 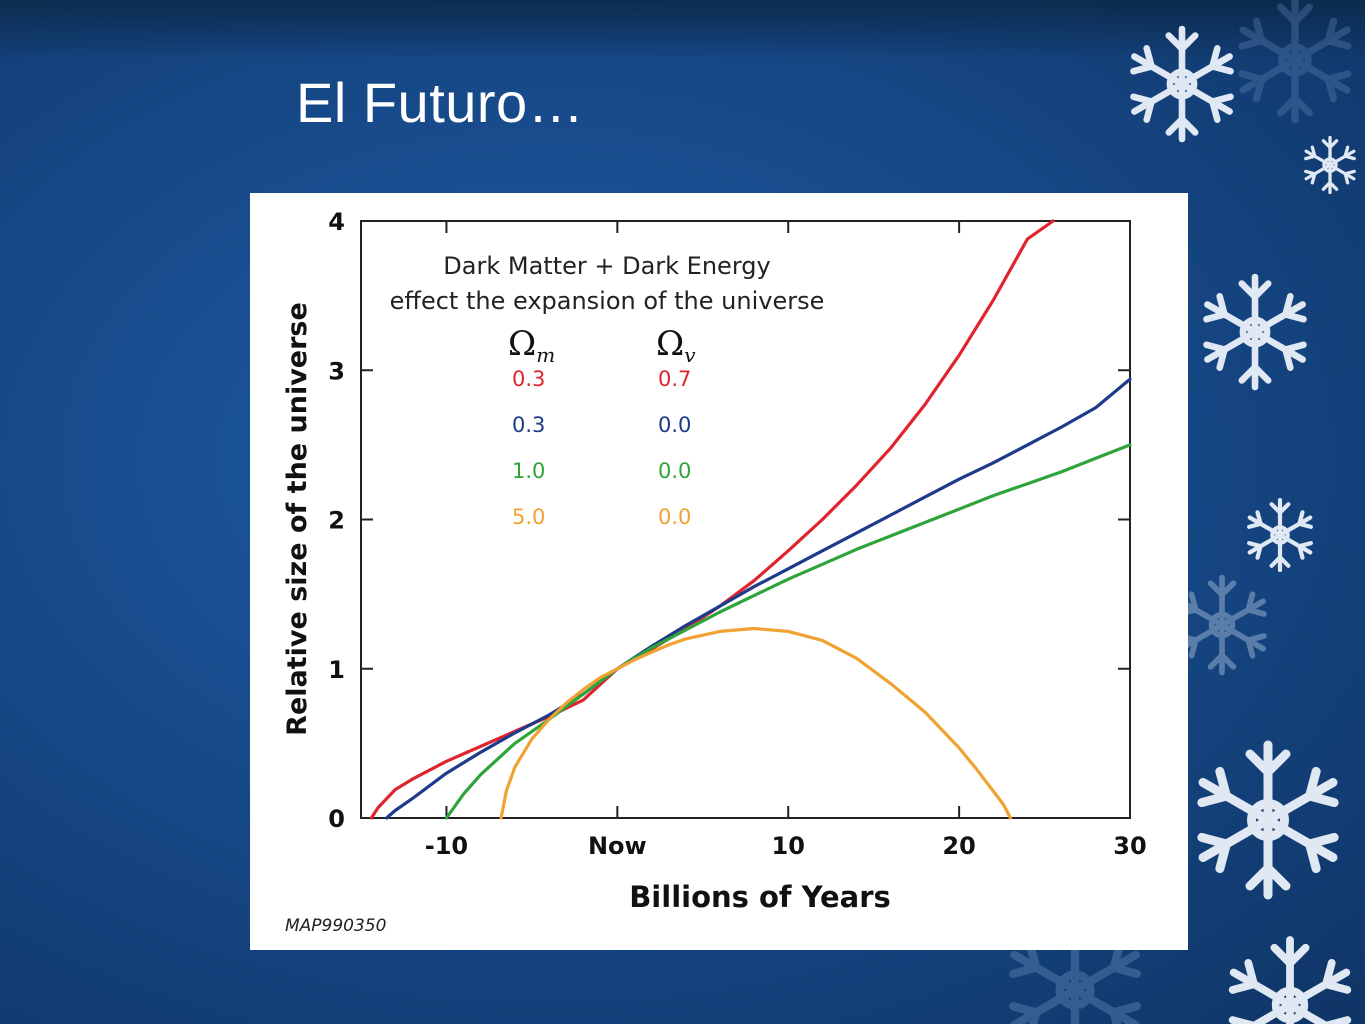 What do you see at coordinates (336, 521) in the screenshot?
I see `y-tick-label: 2` at bounding box center [336, 521].